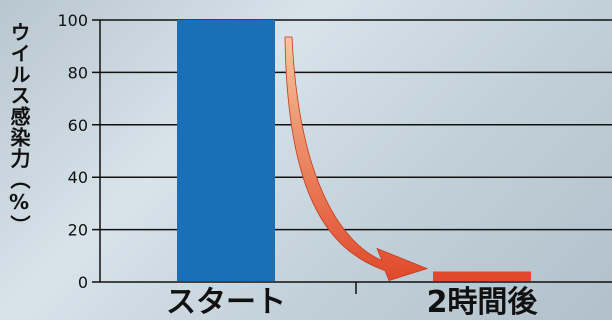  What do you see at coordinates (19, 129) in the screenshot?
I see `y-axis-label: ウイルス感染力（%）` at bounding box center [19, 129].